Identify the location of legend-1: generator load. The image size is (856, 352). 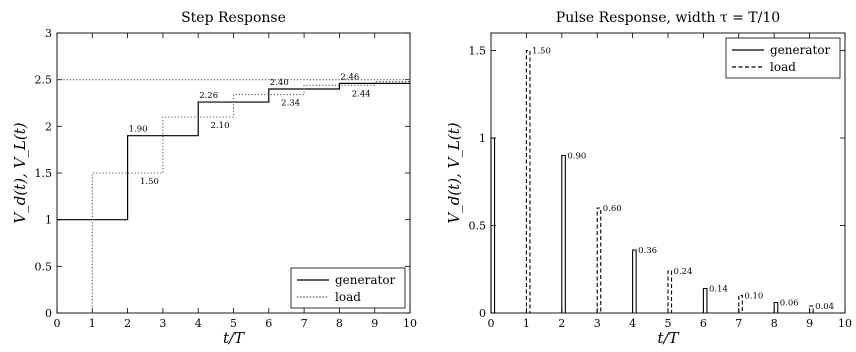
(348, 288).